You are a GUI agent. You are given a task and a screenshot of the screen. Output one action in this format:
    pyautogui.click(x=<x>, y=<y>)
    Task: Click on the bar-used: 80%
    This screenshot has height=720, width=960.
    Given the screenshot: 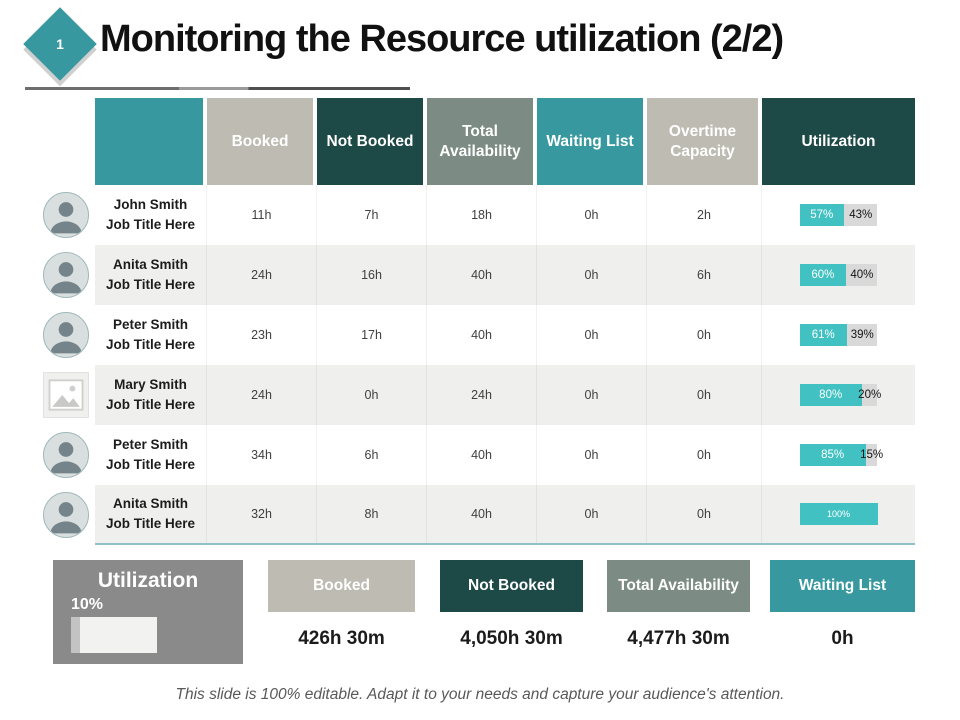 What is the action you would take?
    pyautogui.click(x=830, y=395)
    